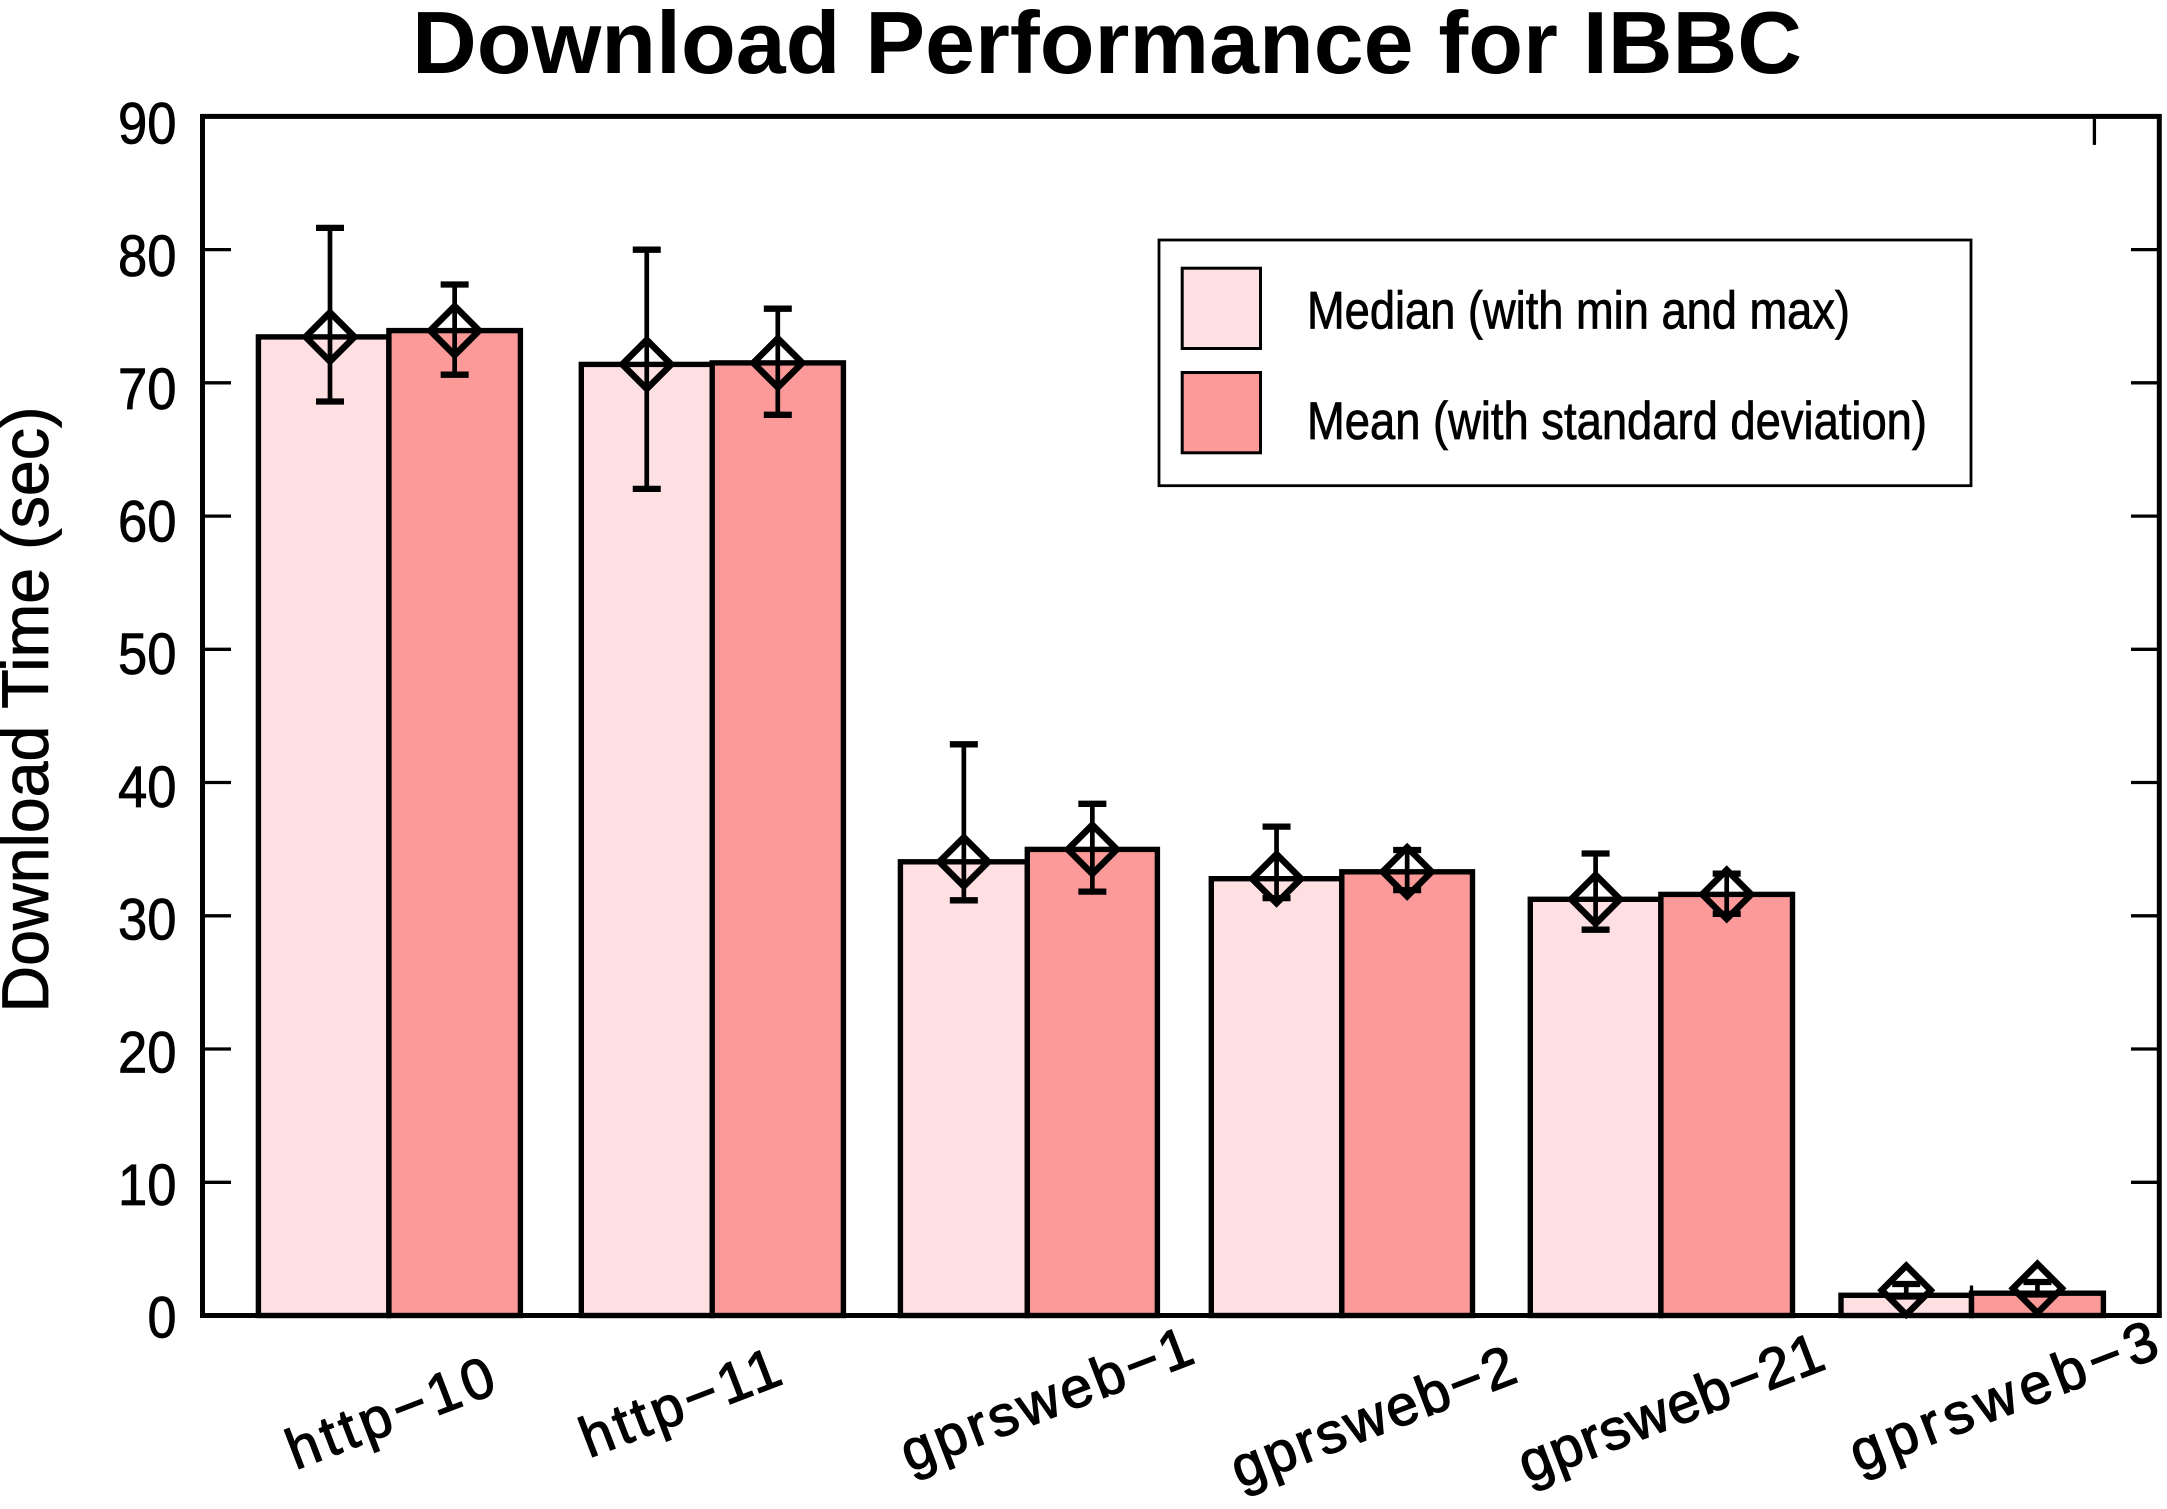  What do you see at coordinates (1578, 311) in the screenshot?
I see `svg-text: Median (with min and max)` at bounding box center [1578, 311].